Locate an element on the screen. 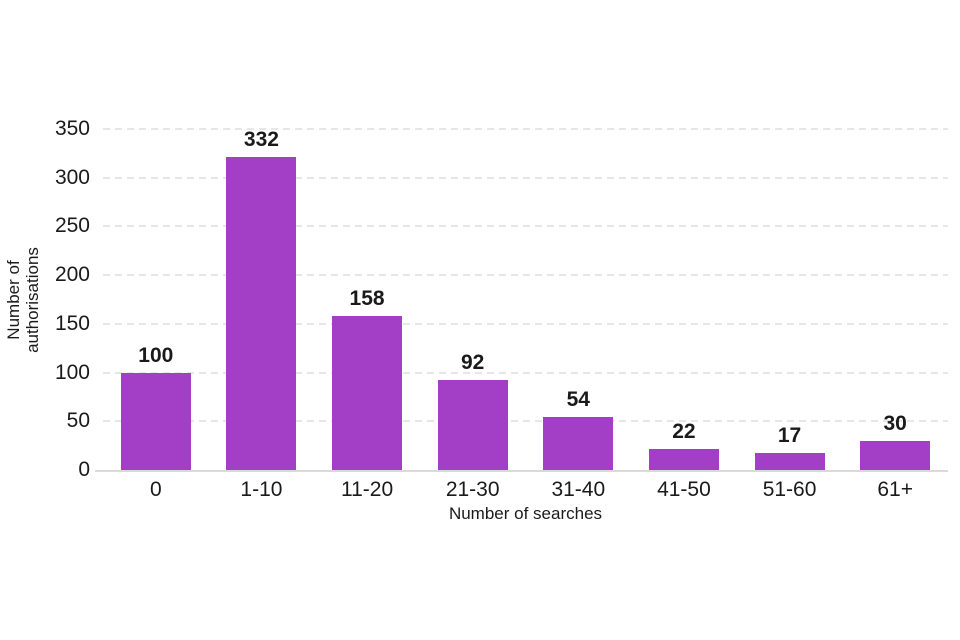 This screenshot has width=960, height=640. bar-slot: 92 is located at coordinates (473, 299).